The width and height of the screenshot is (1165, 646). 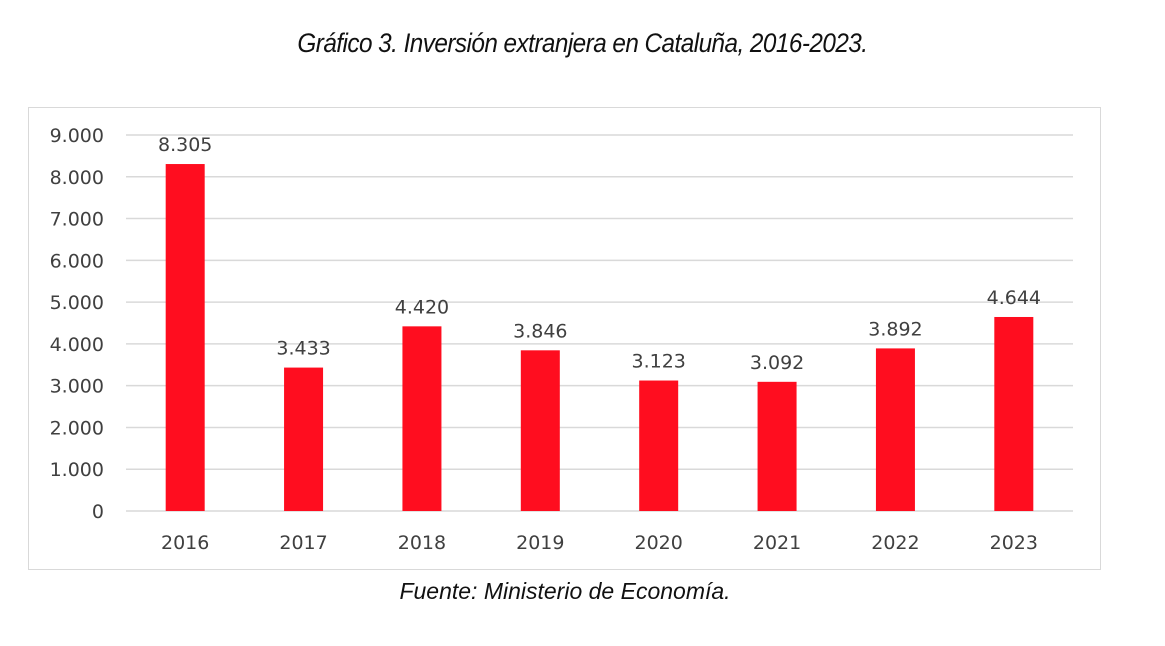 I want to click on x-tick-label: 2021, so click(x=777, y=543).